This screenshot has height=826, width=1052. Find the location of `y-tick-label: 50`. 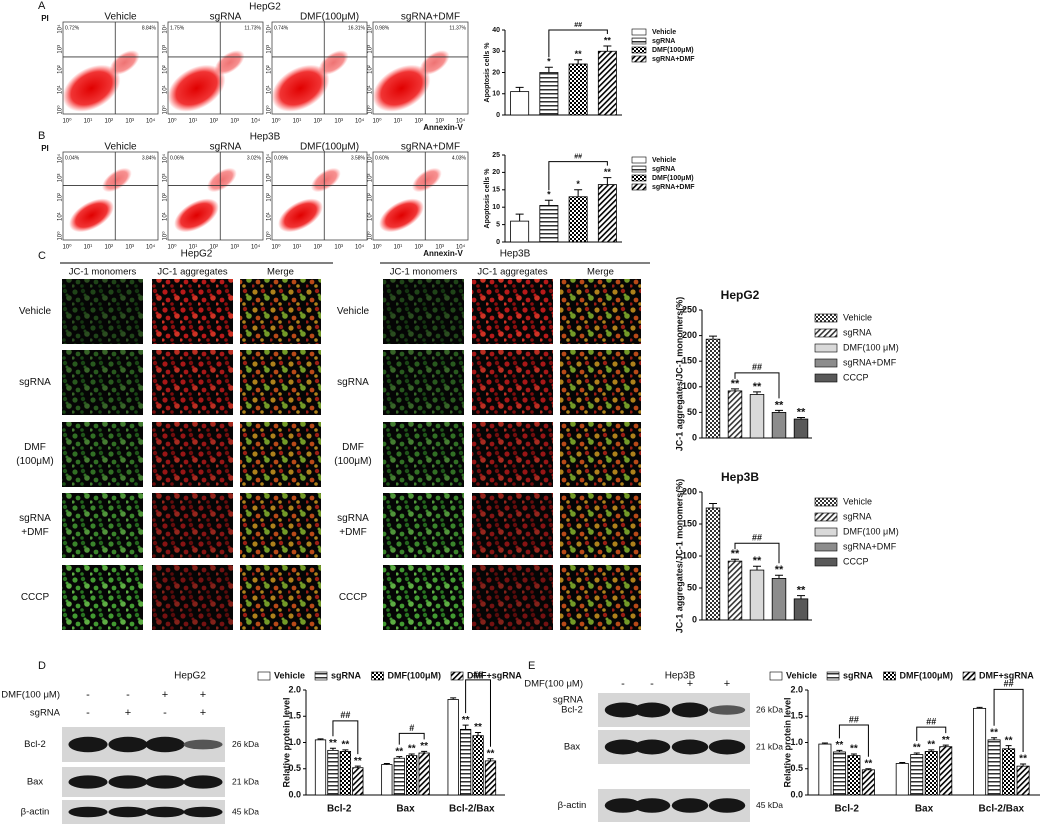

y-tick-label: 50 is located at coordinates (692, 587).